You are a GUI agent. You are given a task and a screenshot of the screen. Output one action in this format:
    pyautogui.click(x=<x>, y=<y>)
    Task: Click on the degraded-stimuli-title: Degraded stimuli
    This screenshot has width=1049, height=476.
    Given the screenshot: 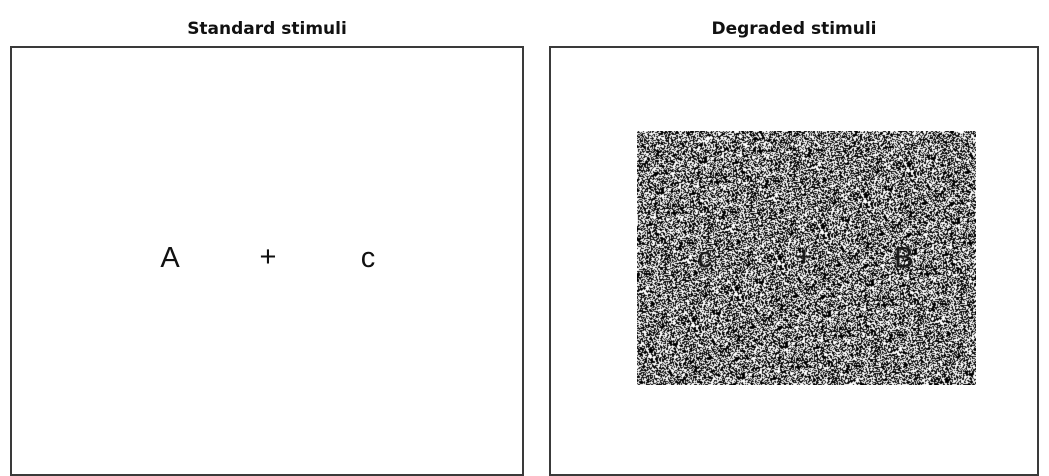 What is the action you would take?
    pyautogui.click(x=794, y=29)
    